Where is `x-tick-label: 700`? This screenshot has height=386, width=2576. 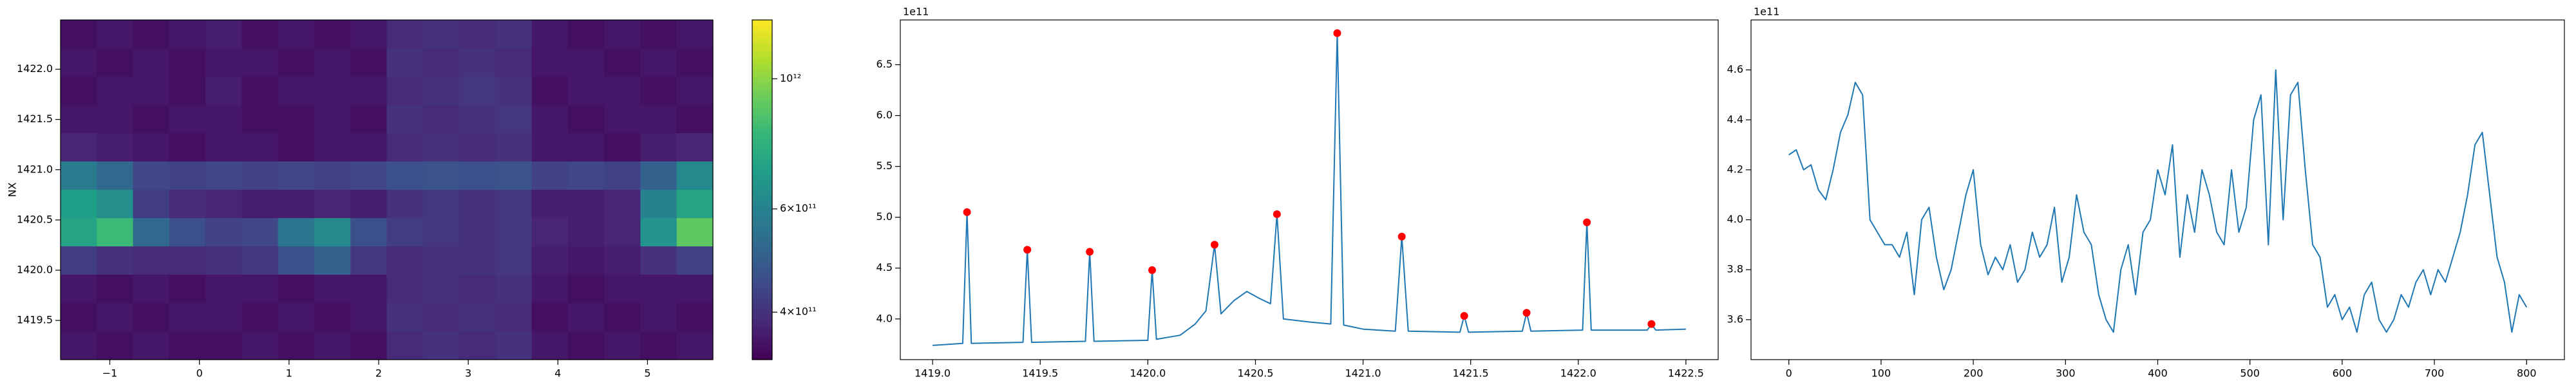 x-tick-label: 700 is located at coordinates (2435, 373).